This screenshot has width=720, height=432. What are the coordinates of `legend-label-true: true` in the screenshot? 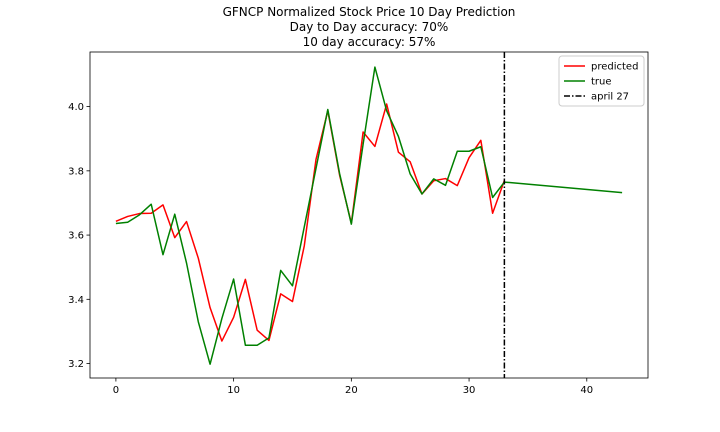 It's located at (601, 82).